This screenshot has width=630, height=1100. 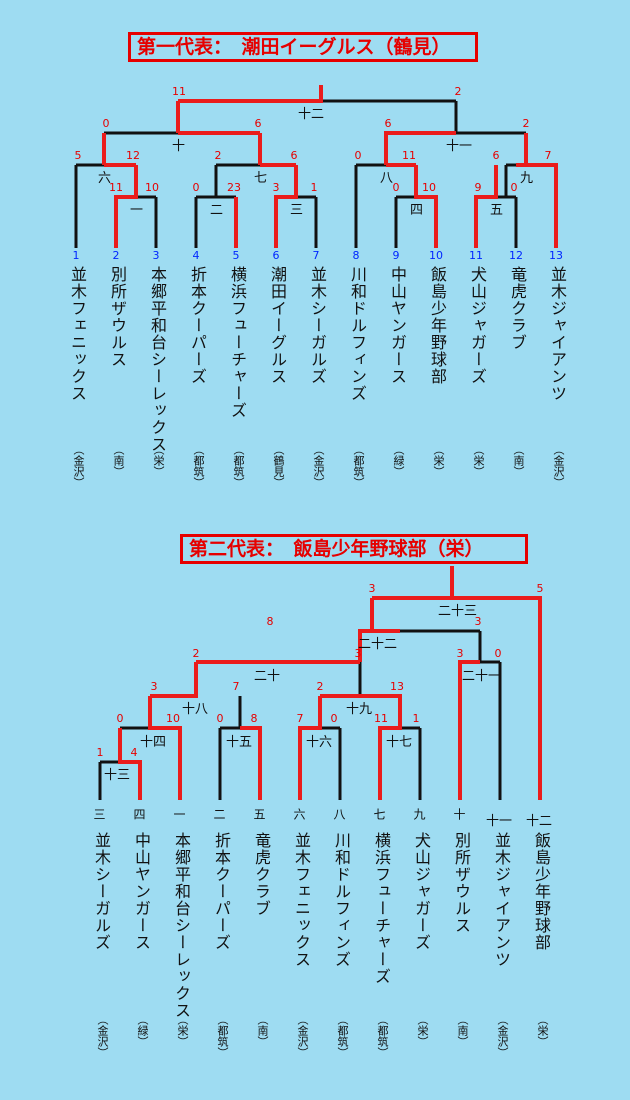 What do you see at coordinates (217, 210) in the screenshot?
I see `match-number: 二` at bounding box center [217, 210].